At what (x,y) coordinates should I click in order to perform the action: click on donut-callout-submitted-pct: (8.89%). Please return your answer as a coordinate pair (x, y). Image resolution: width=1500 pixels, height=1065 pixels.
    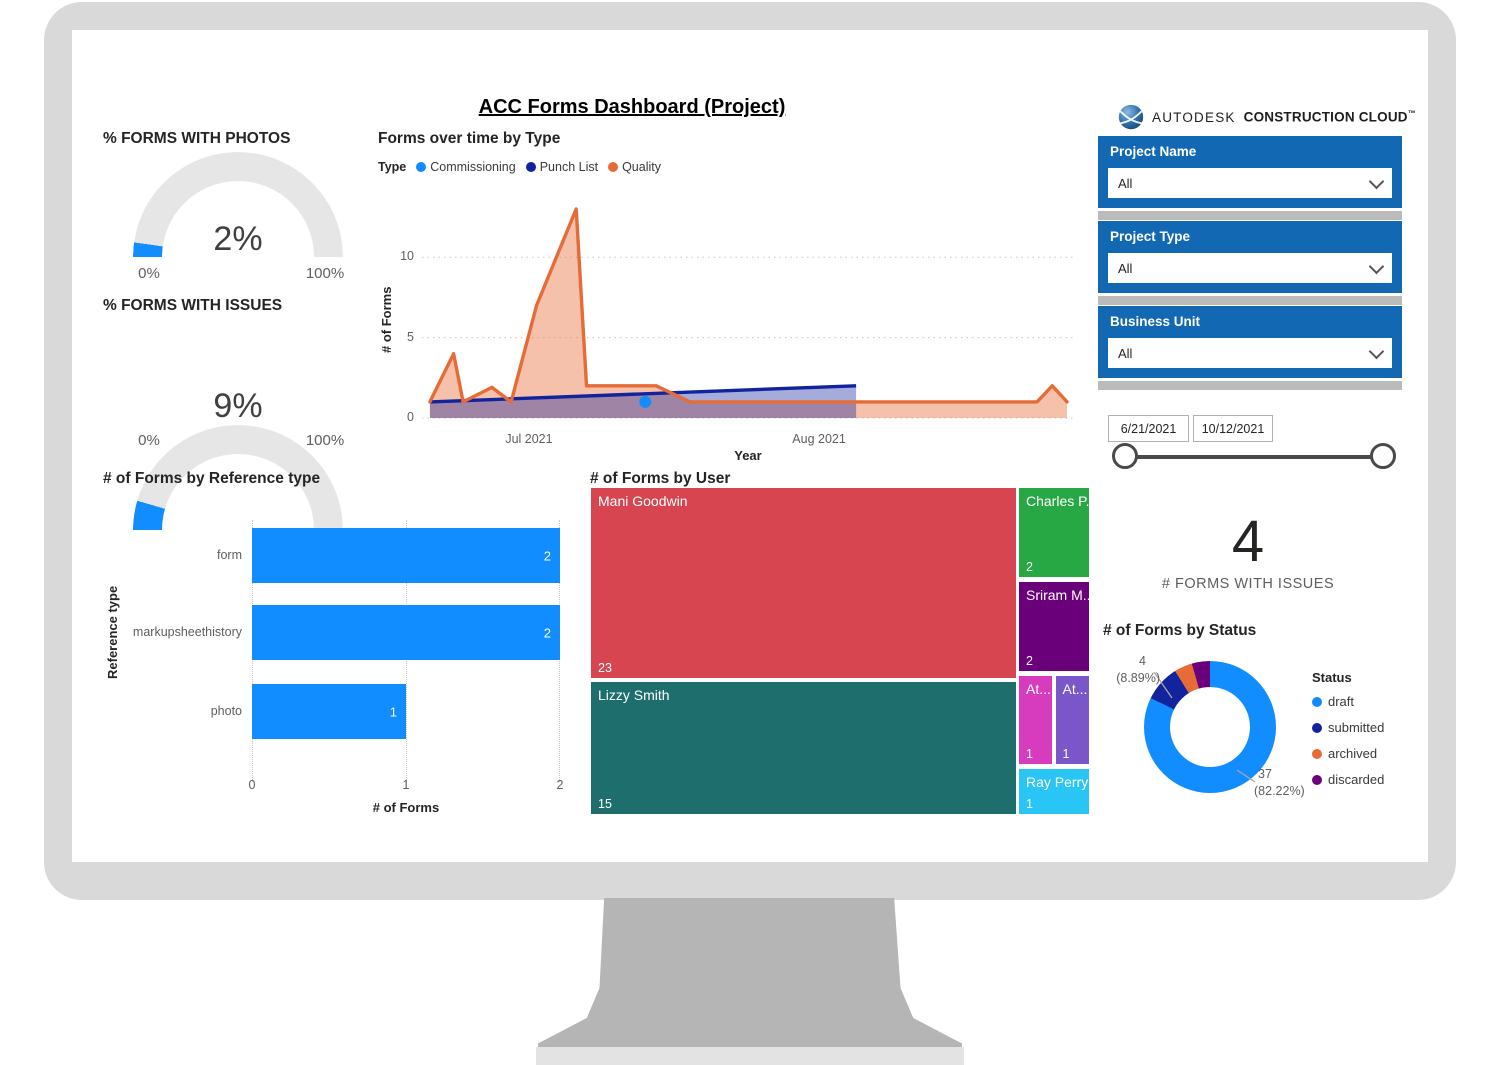
    Looking at the image, I should click on (1138, 678).